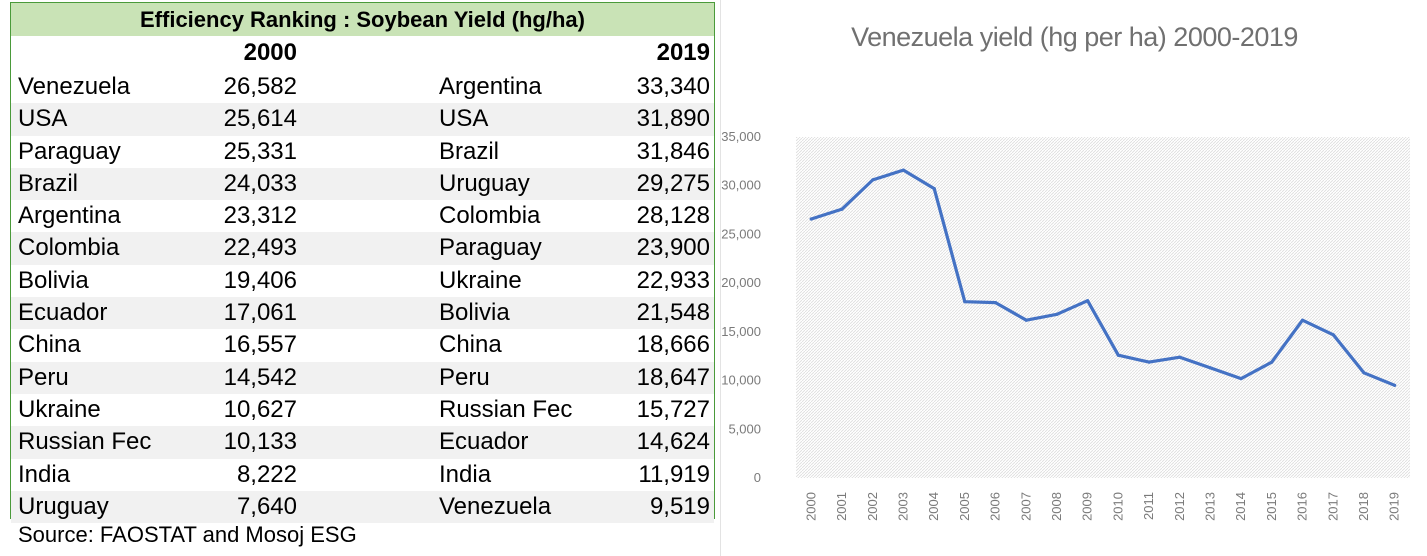  Describe the element at coordinates (260, 151) in the screenshot. I see `yield-2000-cell: 25,331` at that location.